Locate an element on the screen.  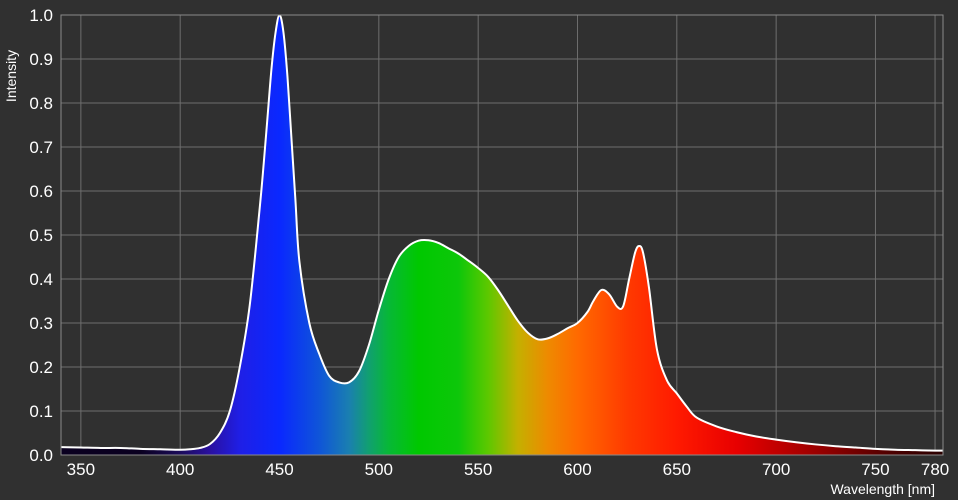
x-tick-label: 500 is located at coordinates (379, 469).